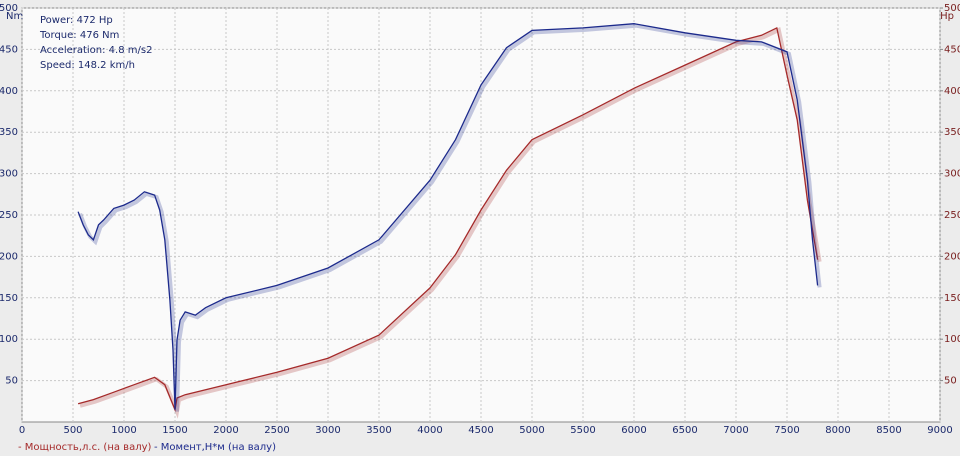 The height and width of the screenshot is (456, 960). Describe the element at coordinates (952, 215) in the screenshot. I see `y2-tick-label: 250` at that location.